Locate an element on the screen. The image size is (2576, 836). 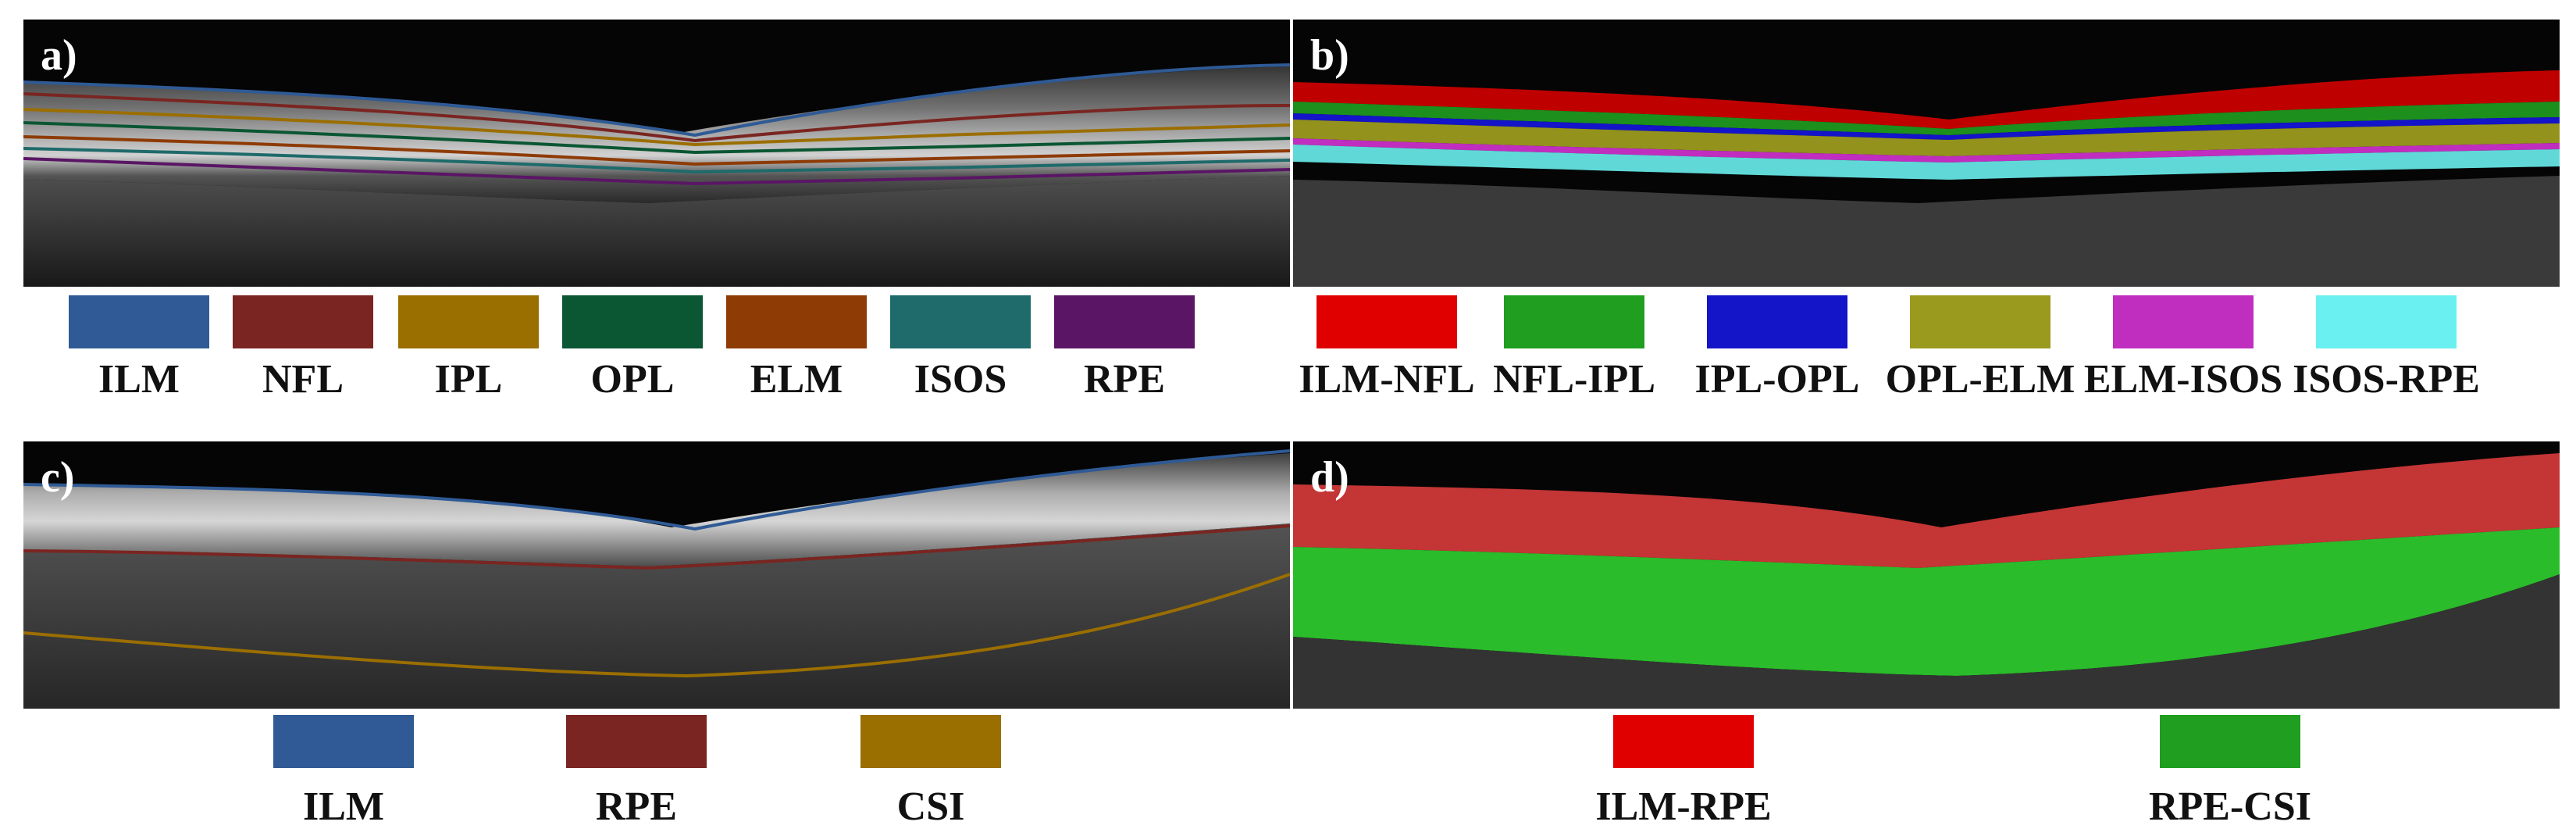
legend-swatch-ilm-rpe is located at coordinates (1683, 741).